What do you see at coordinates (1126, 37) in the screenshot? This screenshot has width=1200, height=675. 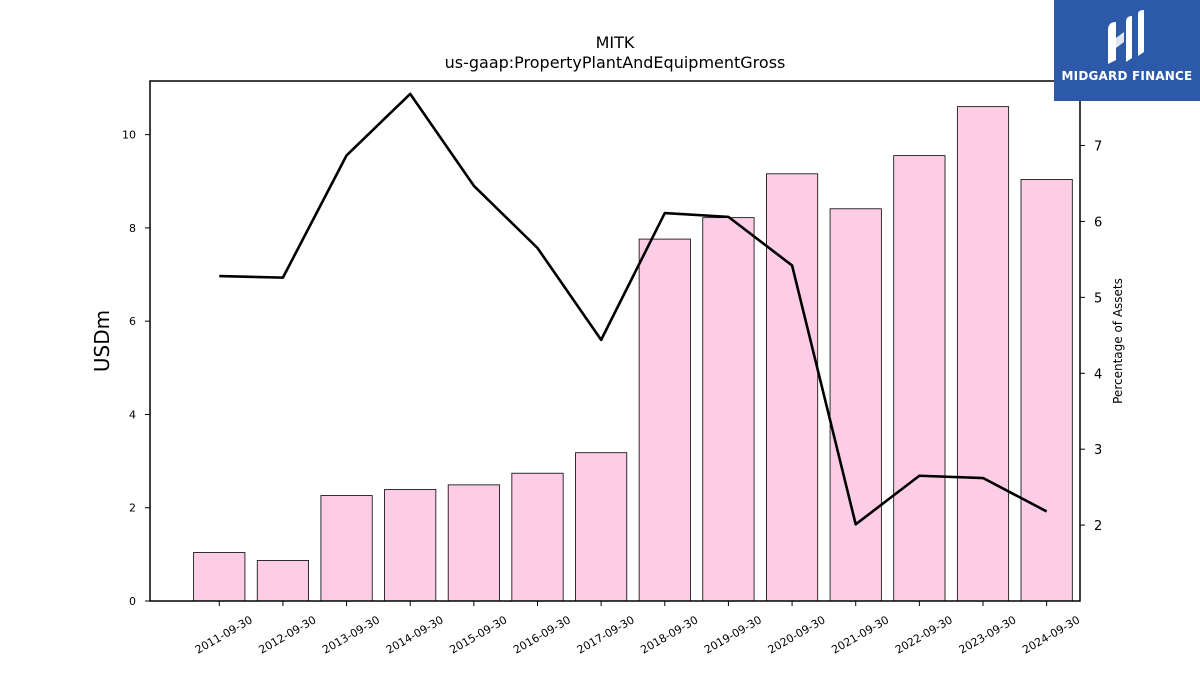 I see `midgard-logo-icon` at bounding box center [1126, 37].